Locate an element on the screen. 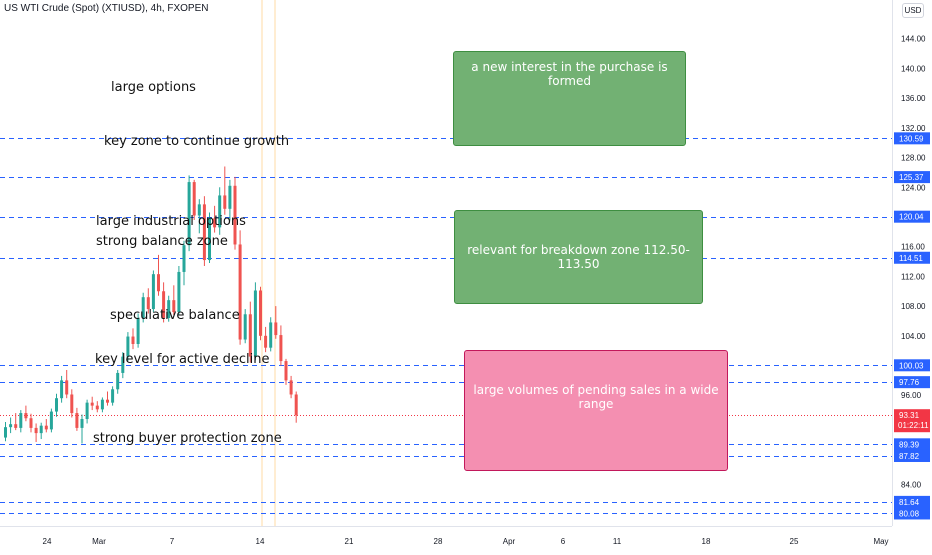 Image resolution: width=932 pixels, height=555 pixels. price-badge-label: 100.03 is located at coordinates (911, 365).